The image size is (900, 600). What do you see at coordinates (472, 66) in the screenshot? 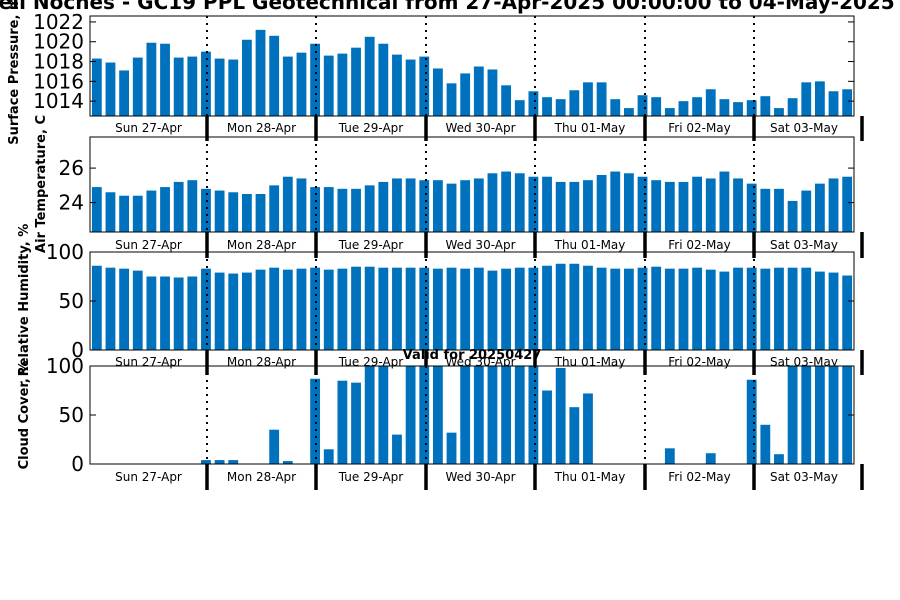
I see `pressure-axes-frame` at bounding box center [472, 66].